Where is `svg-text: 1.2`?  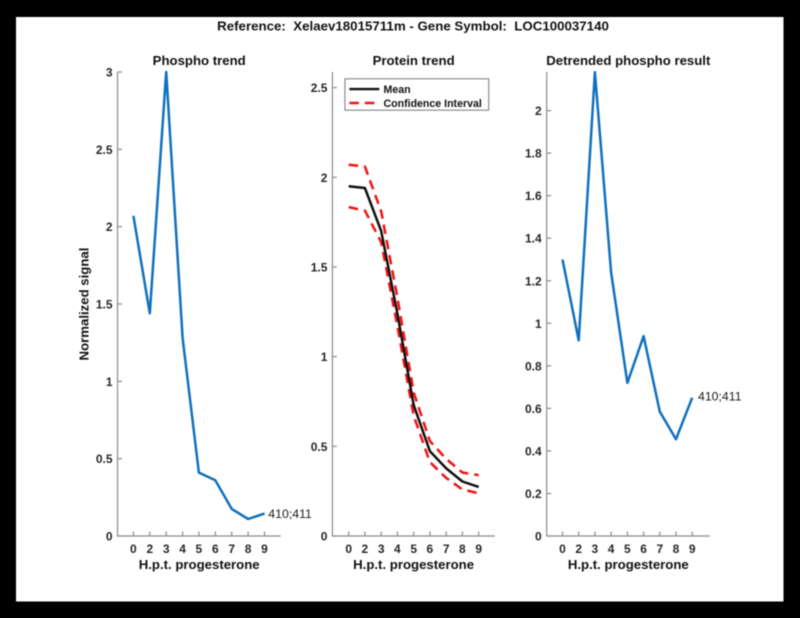
svg-text: 1.2 is located at coordinates (533, 281).